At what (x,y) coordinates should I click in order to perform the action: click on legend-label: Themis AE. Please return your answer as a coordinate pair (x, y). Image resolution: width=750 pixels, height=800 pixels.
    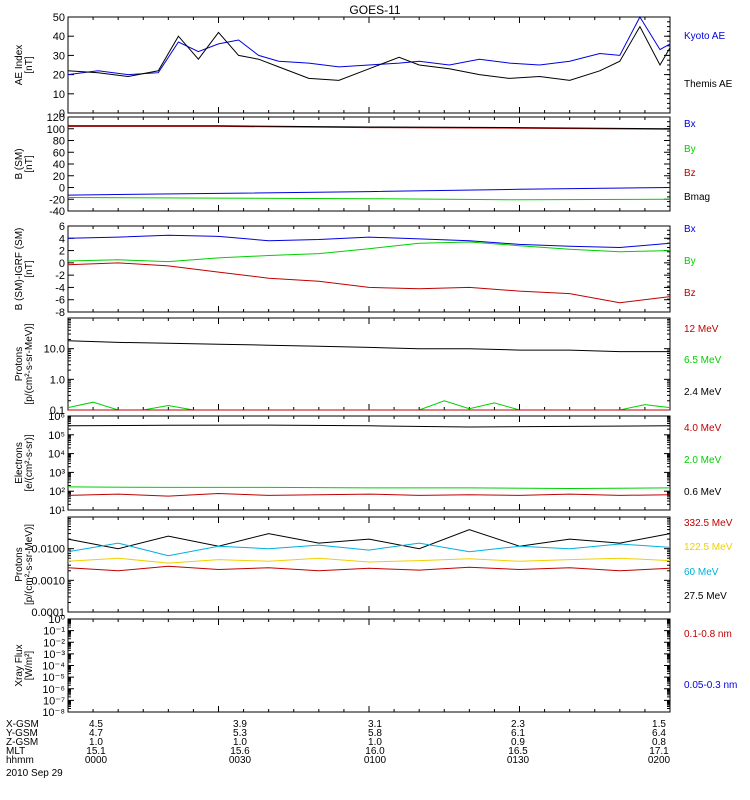
    Looking at the image, I should click on (708, 84).